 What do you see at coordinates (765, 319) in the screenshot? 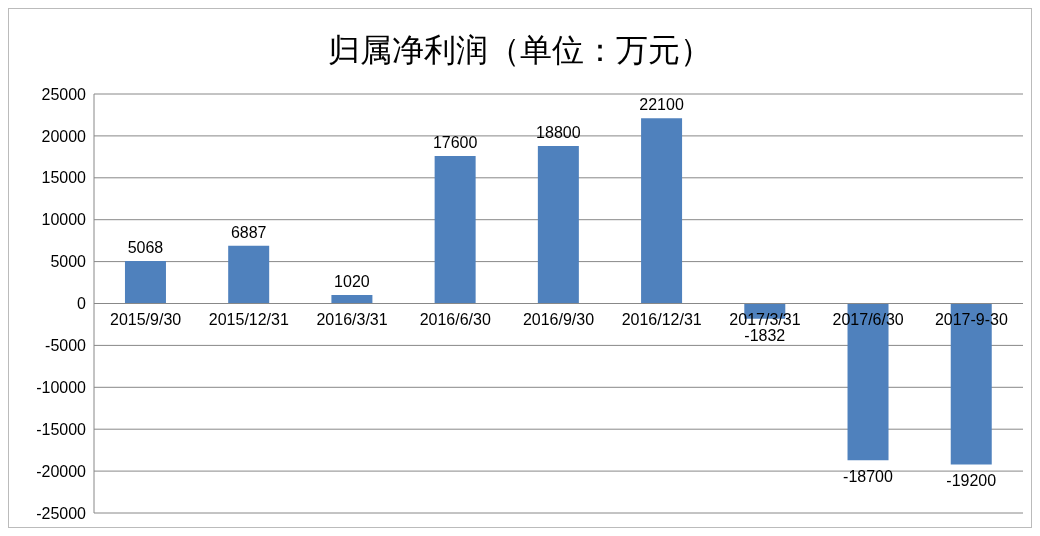
I see `x-tick-label: 2017/3/31` at bounding box center [765, 319].